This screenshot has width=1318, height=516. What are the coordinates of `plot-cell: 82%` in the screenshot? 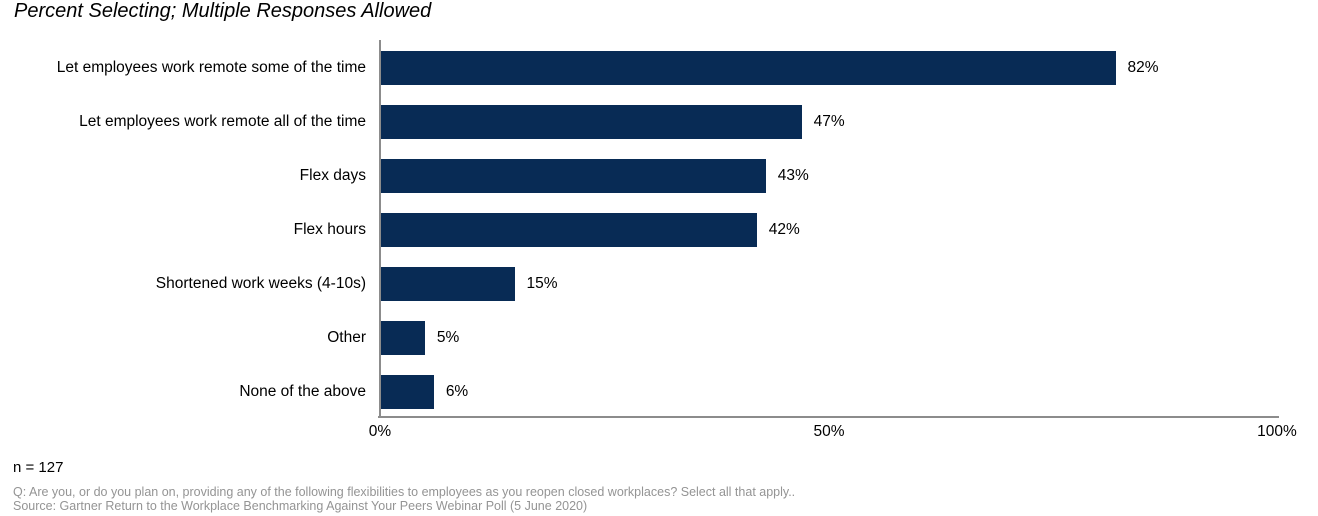 It's located at (828, 68).